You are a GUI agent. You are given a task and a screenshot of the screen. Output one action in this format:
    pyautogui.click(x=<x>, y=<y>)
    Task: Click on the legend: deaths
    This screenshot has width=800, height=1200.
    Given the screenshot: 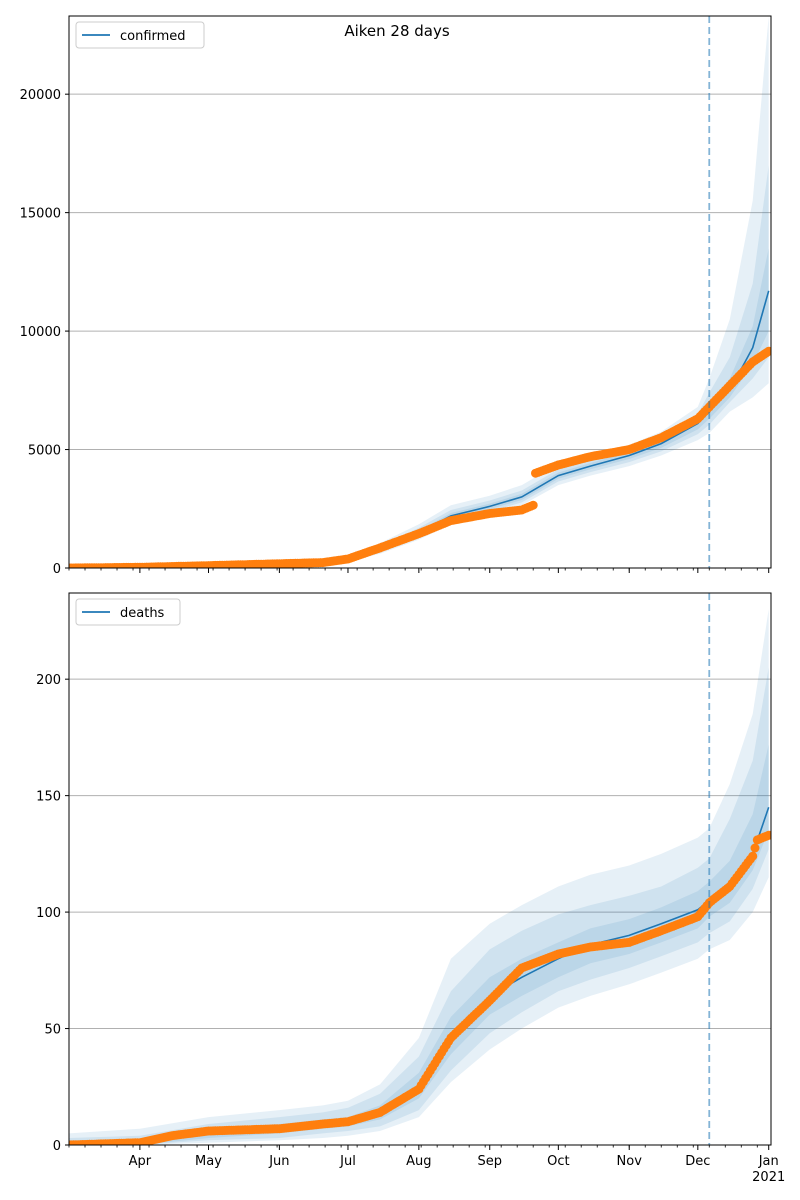 What is the action you would take?
    pyautogui.click(x=128, y=612)
    